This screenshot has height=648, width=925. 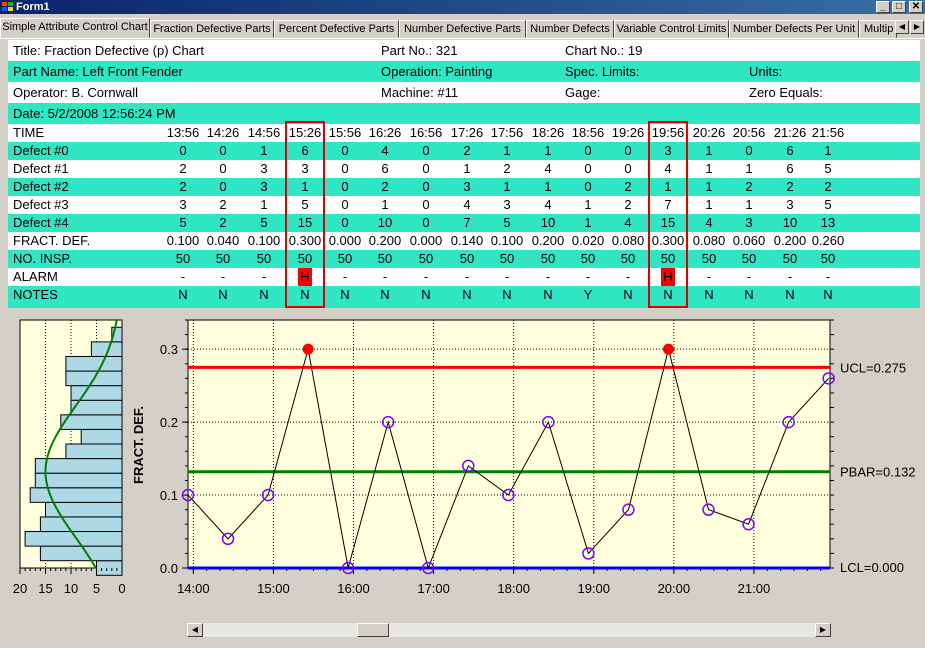 I want to click on tab-scroll-right-button: ▶, so click(x=917, y=27).